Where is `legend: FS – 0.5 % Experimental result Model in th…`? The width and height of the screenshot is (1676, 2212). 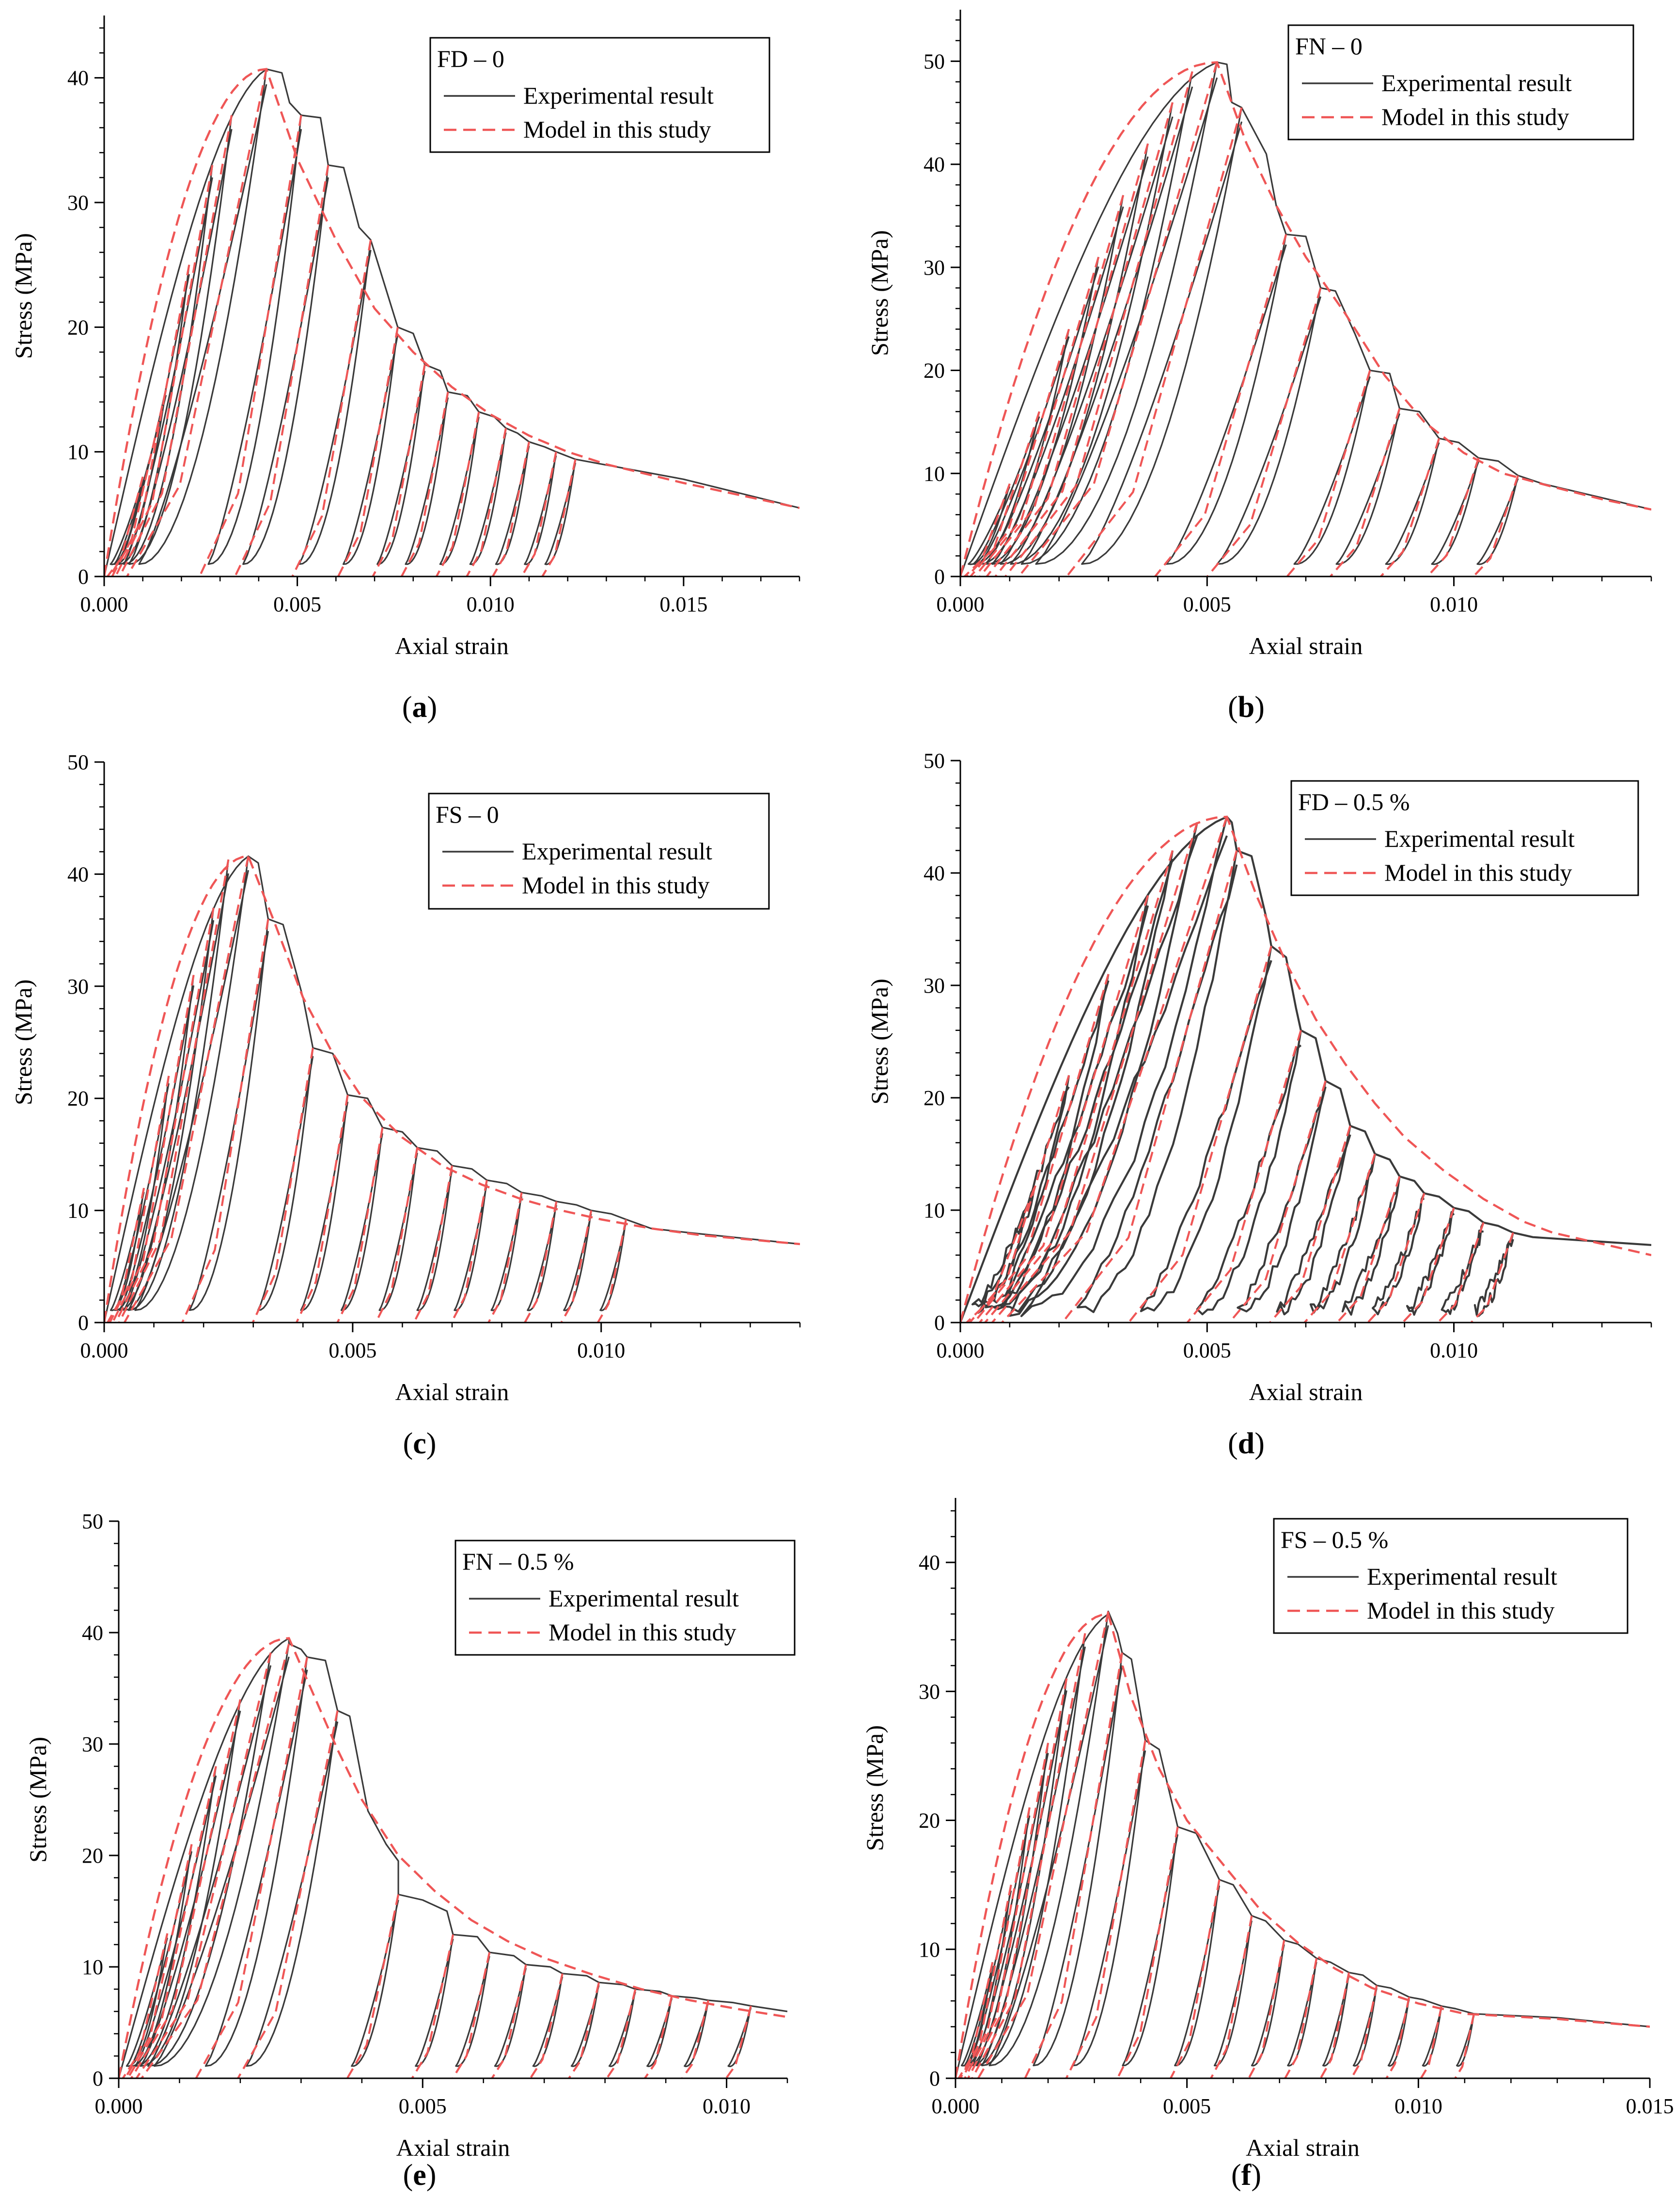
legend: FS – 0.5 % Experimental result Model in th… is located at coordinates (1451, 1576).